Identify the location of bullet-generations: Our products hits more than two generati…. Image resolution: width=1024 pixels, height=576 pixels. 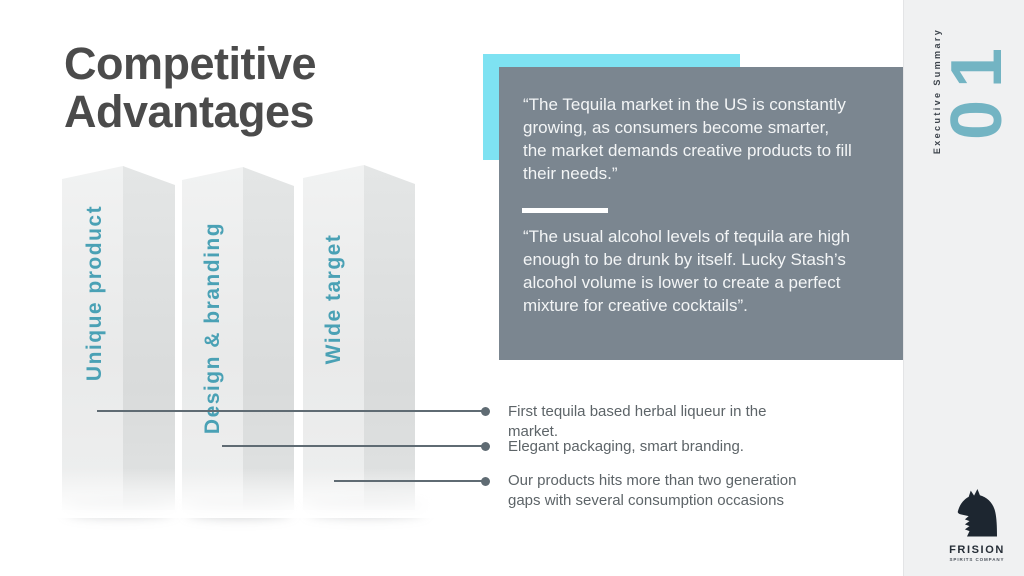
(652, 490).